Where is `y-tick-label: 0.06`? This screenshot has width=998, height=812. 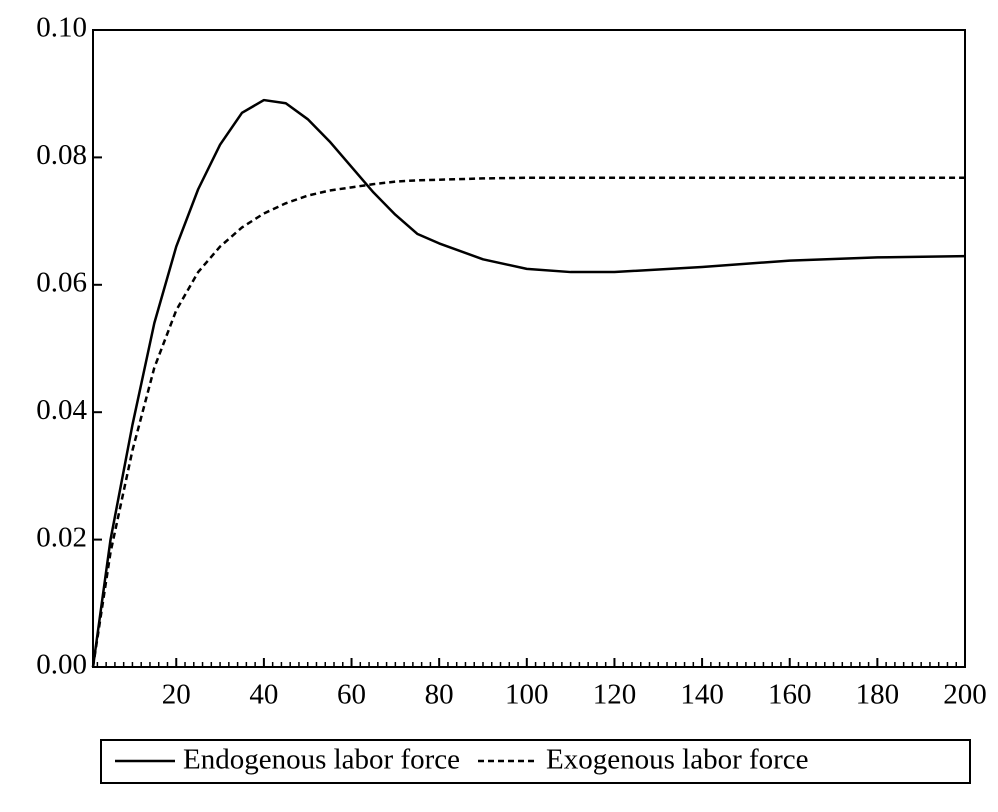
y-tick-label: 0.06 is located at coordinates (61, 282).